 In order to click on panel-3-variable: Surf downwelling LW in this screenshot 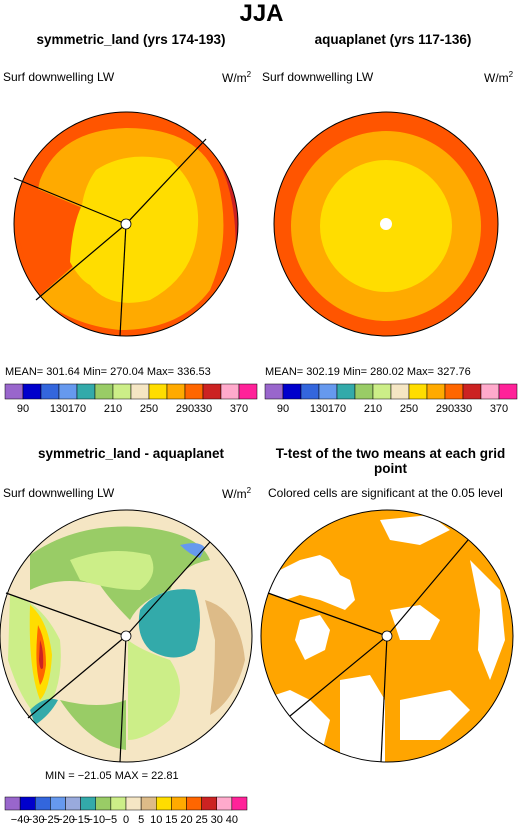, I will do `click(59, 493)`.